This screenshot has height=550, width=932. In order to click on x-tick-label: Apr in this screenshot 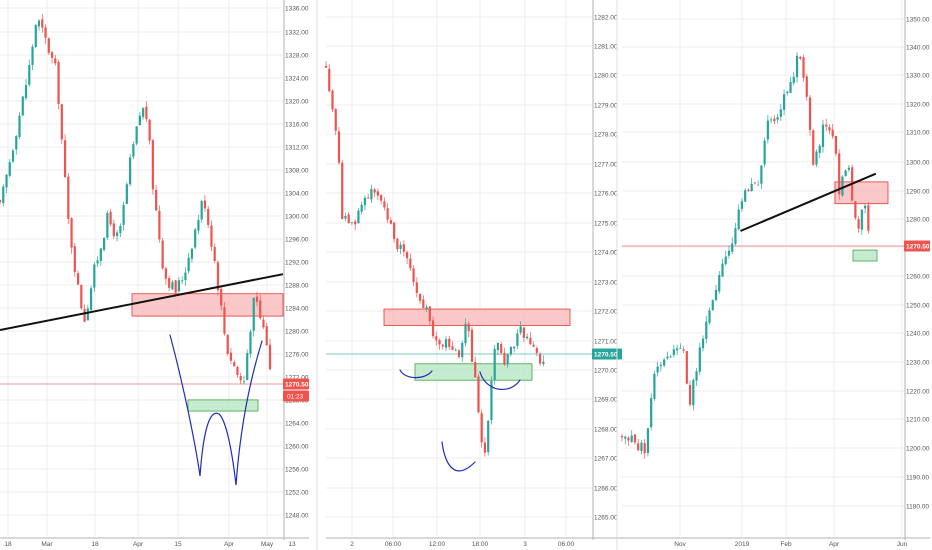, I will do `click(834, 544)`.